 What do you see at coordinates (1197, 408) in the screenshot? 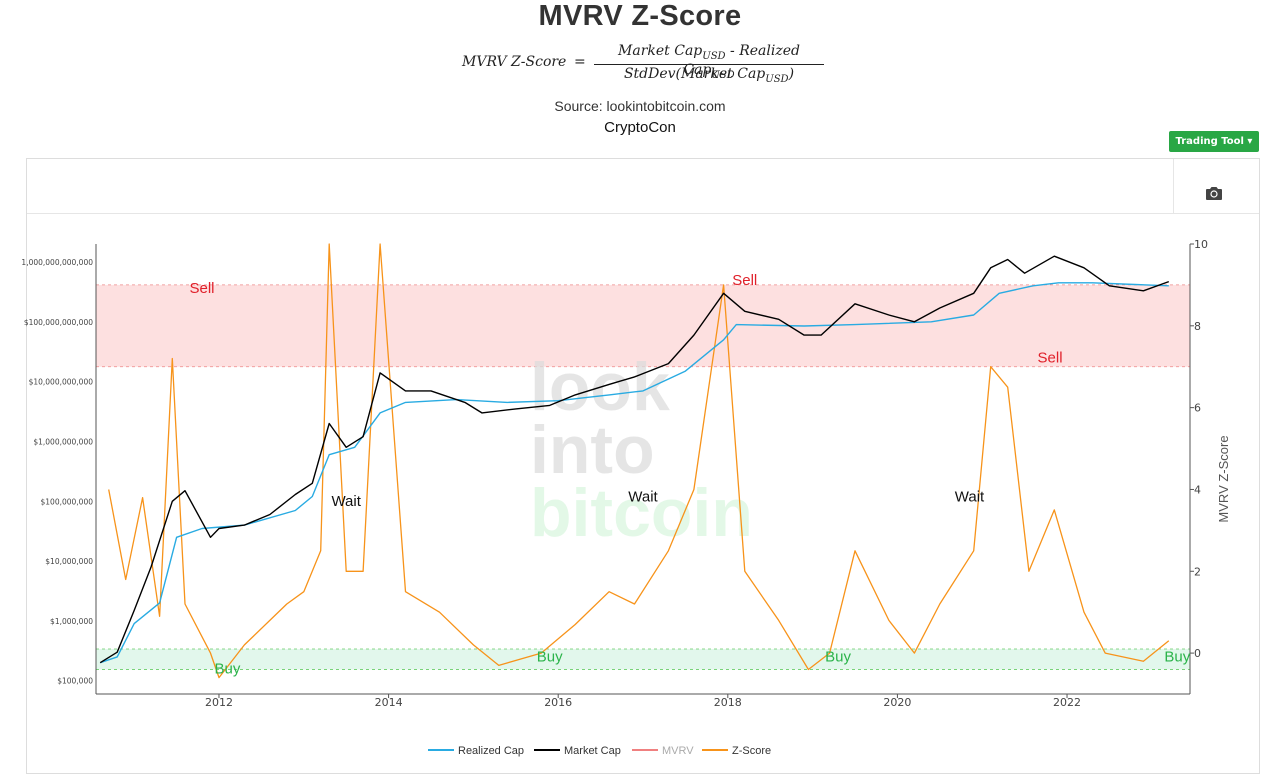
I see `right-tick-label: 6` at bounding box center [1197, 408].